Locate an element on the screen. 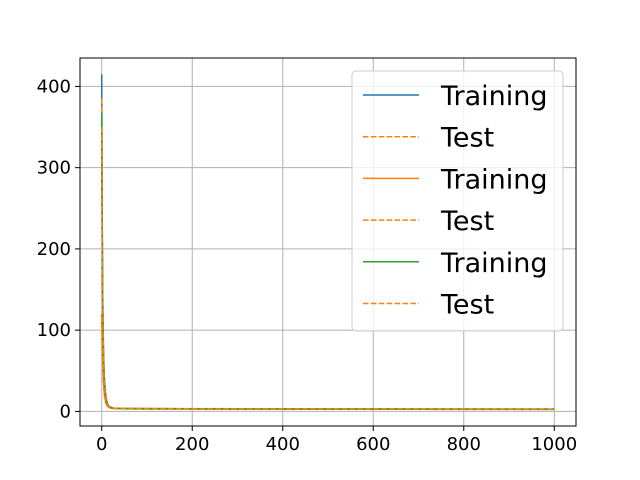 The width and height of the screenshot is (640, 480). x-tick-label: 0 is located at coordinates (101, 444).